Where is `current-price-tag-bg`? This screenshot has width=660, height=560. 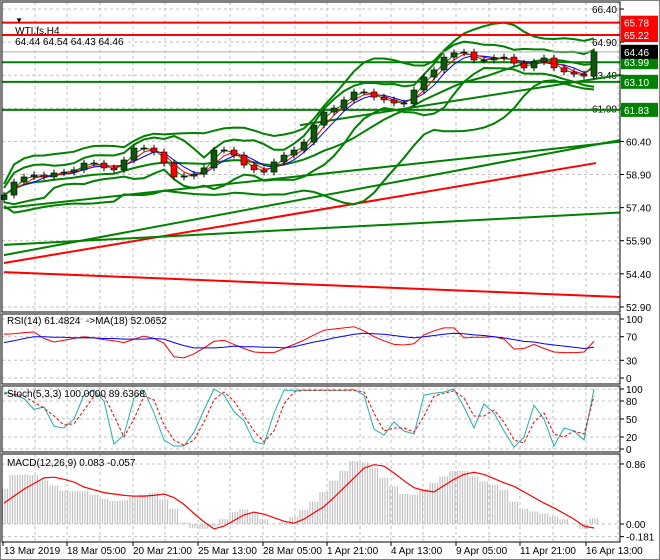 current-price-tag-bg is located at coordinates (639, 51).